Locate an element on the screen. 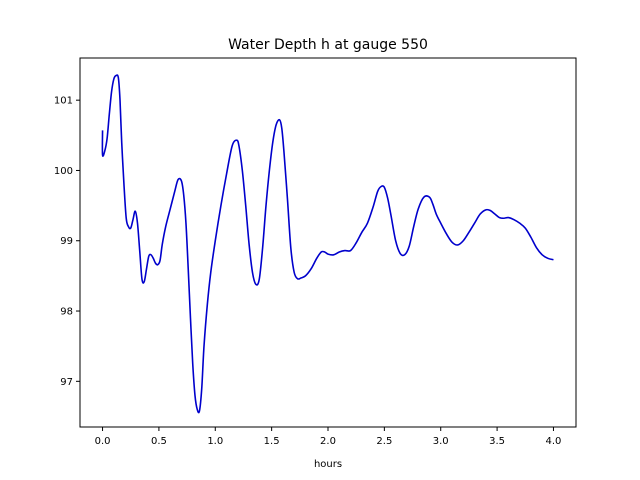 The height and width of the screenshot is (480, 640). x-axis-label: hours is located at coordinates (328, 464).